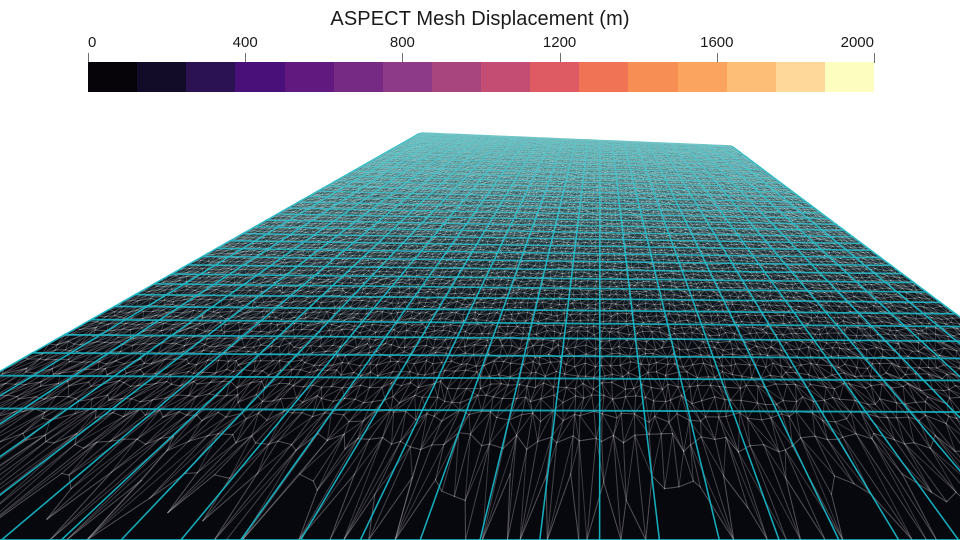  Describe the element at coordinates (402, 42) in the screenshot. I see `legend-tick-label: 800` at that location.